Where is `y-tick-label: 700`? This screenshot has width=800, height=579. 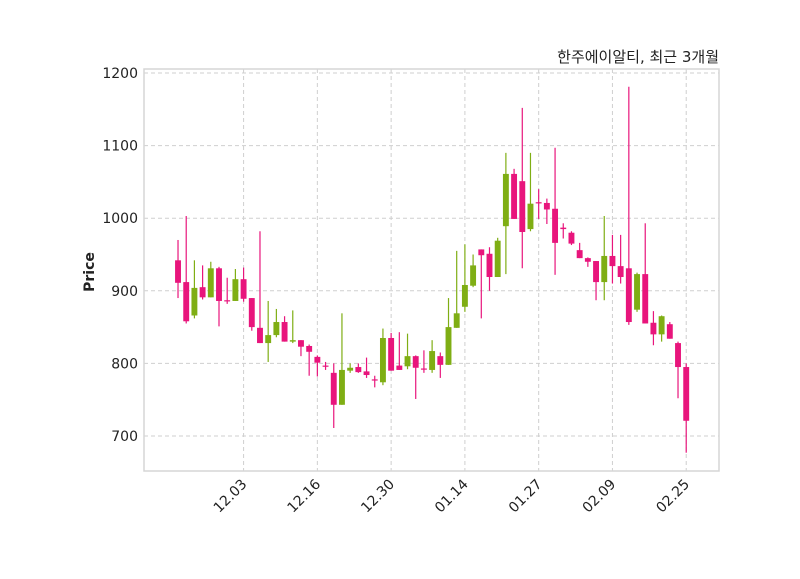 y-tick-label: 700 is located at coordinates (124, 437).